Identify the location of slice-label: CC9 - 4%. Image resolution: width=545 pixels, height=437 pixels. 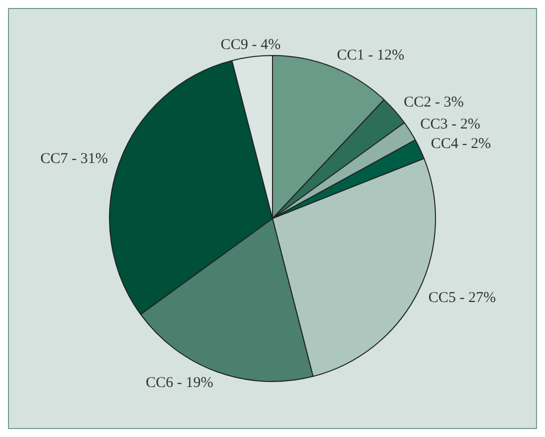
(250, 44).